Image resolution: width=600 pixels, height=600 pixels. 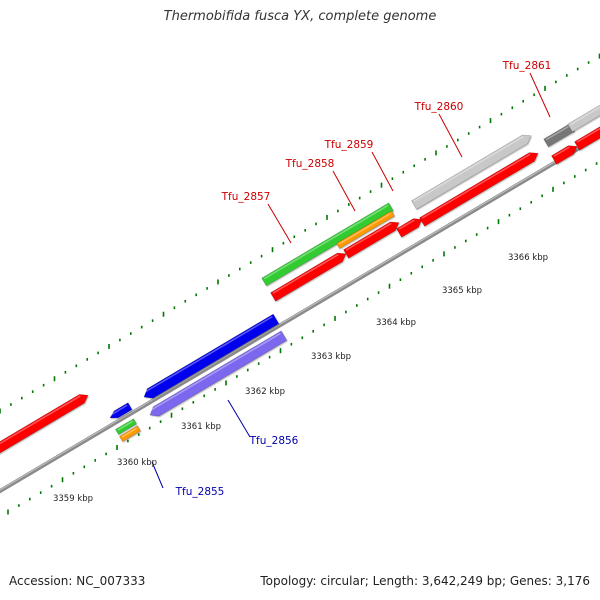 I want to click on scale-label: 3360 kbp, so click(x=137, y=463).